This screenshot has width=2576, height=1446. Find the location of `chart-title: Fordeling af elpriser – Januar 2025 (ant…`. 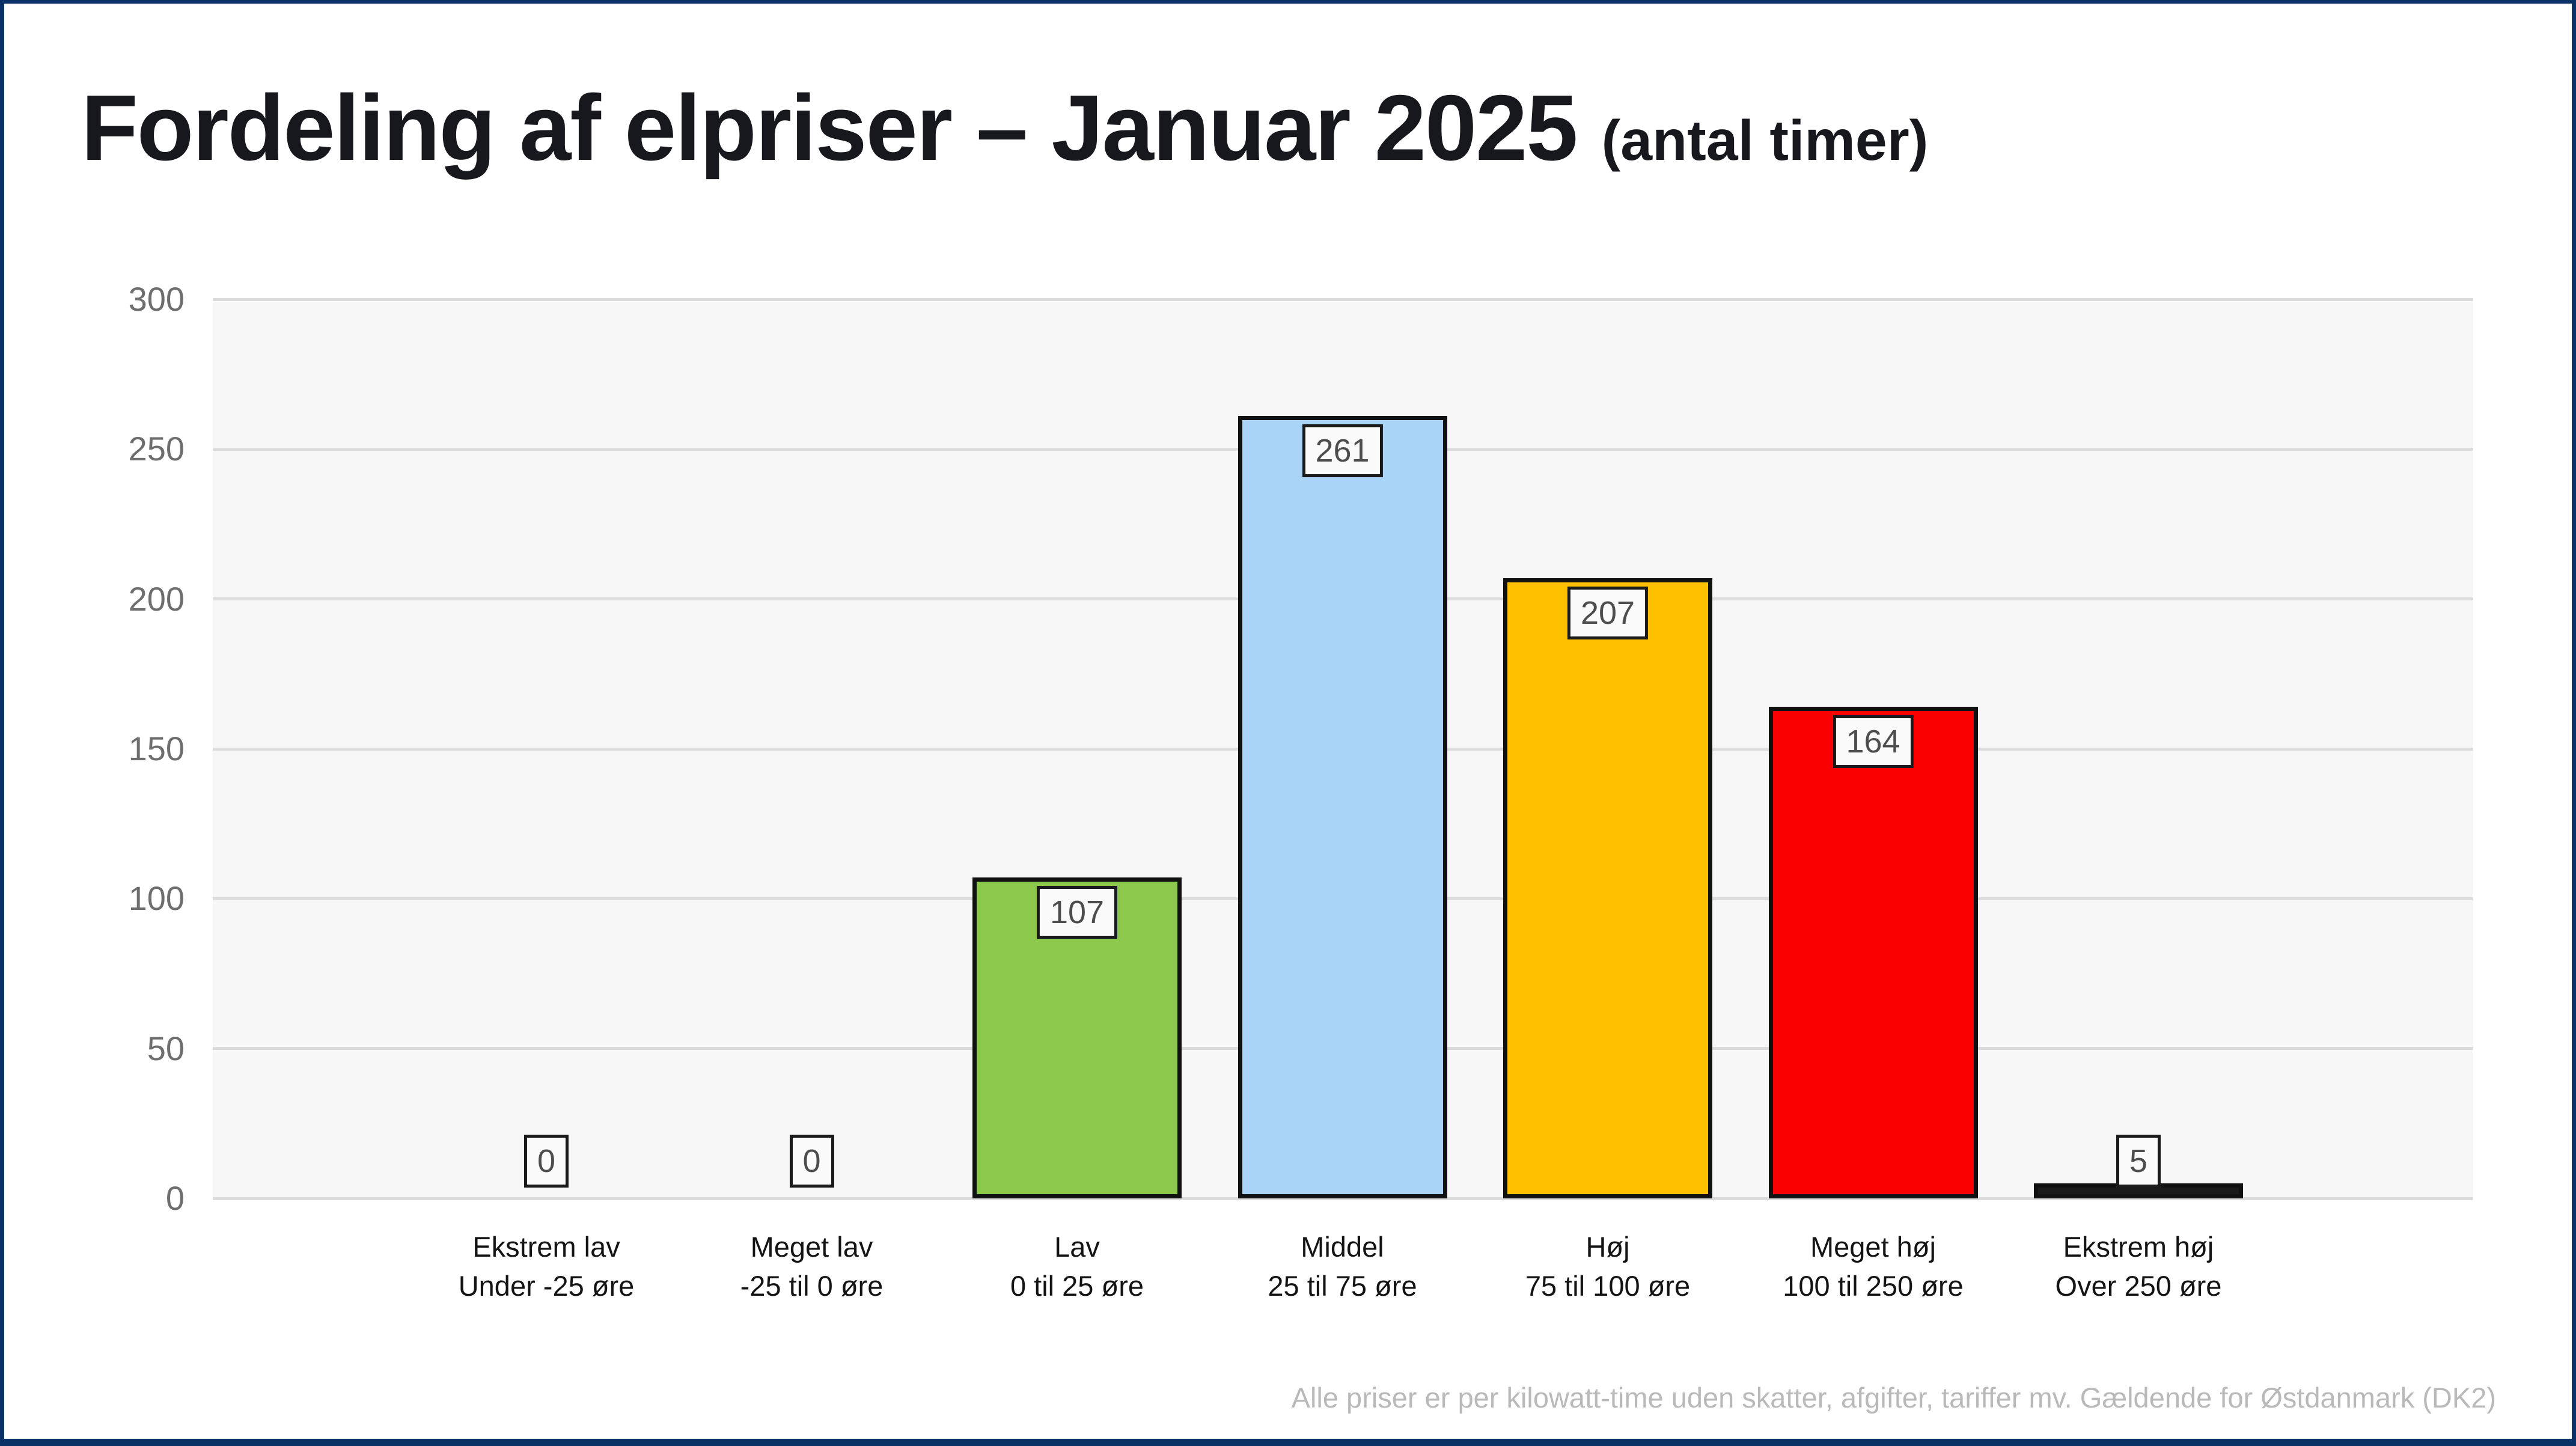

chart-title: Fordeling af elpriser – Januar 2025 (ant… is located at coordinates (1004, 128).